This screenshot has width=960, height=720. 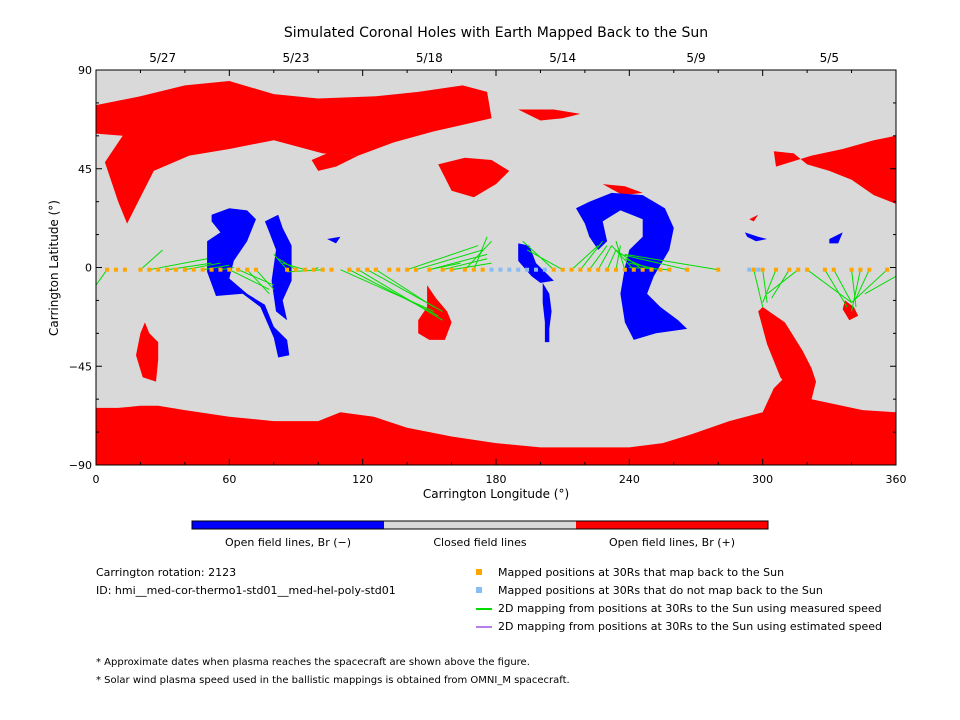 I want to click on top-date-label-1: 5/23, so click(x=296, y=58).